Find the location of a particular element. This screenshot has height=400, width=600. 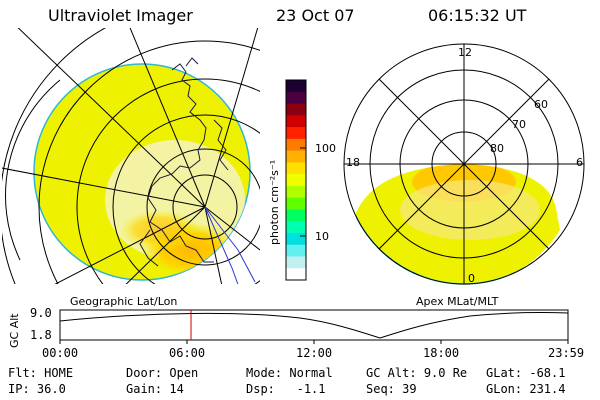

status-glon: GLon: 231.4 is located at coordinates (526, 389).